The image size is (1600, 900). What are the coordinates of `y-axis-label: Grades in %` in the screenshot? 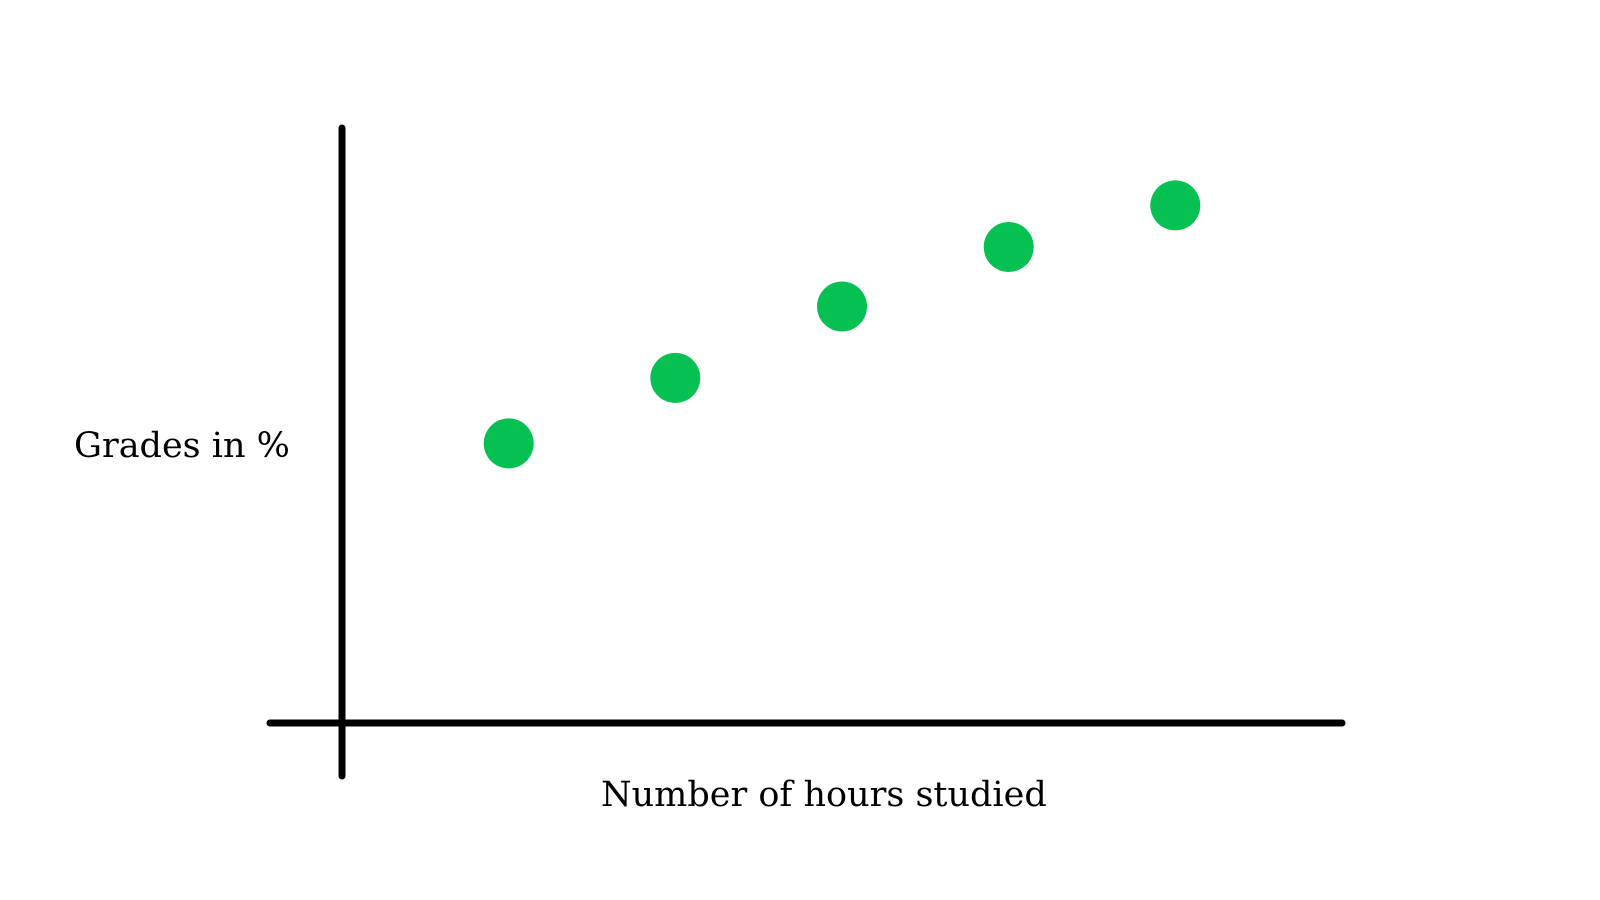 It's located at (182, 446).